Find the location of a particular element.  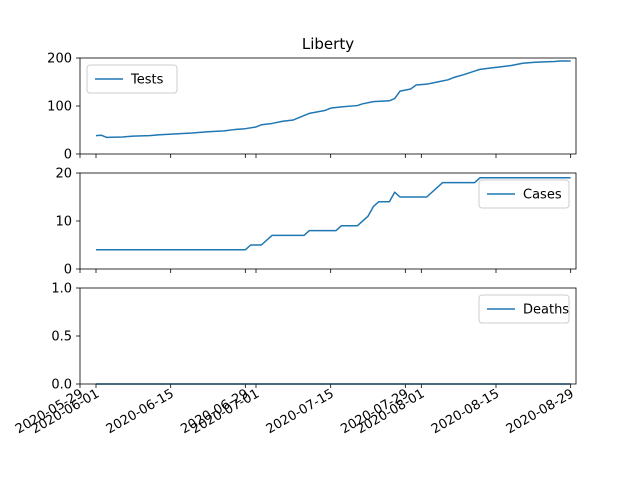

chart-title: Liberty is located at coordinates (328, 44).